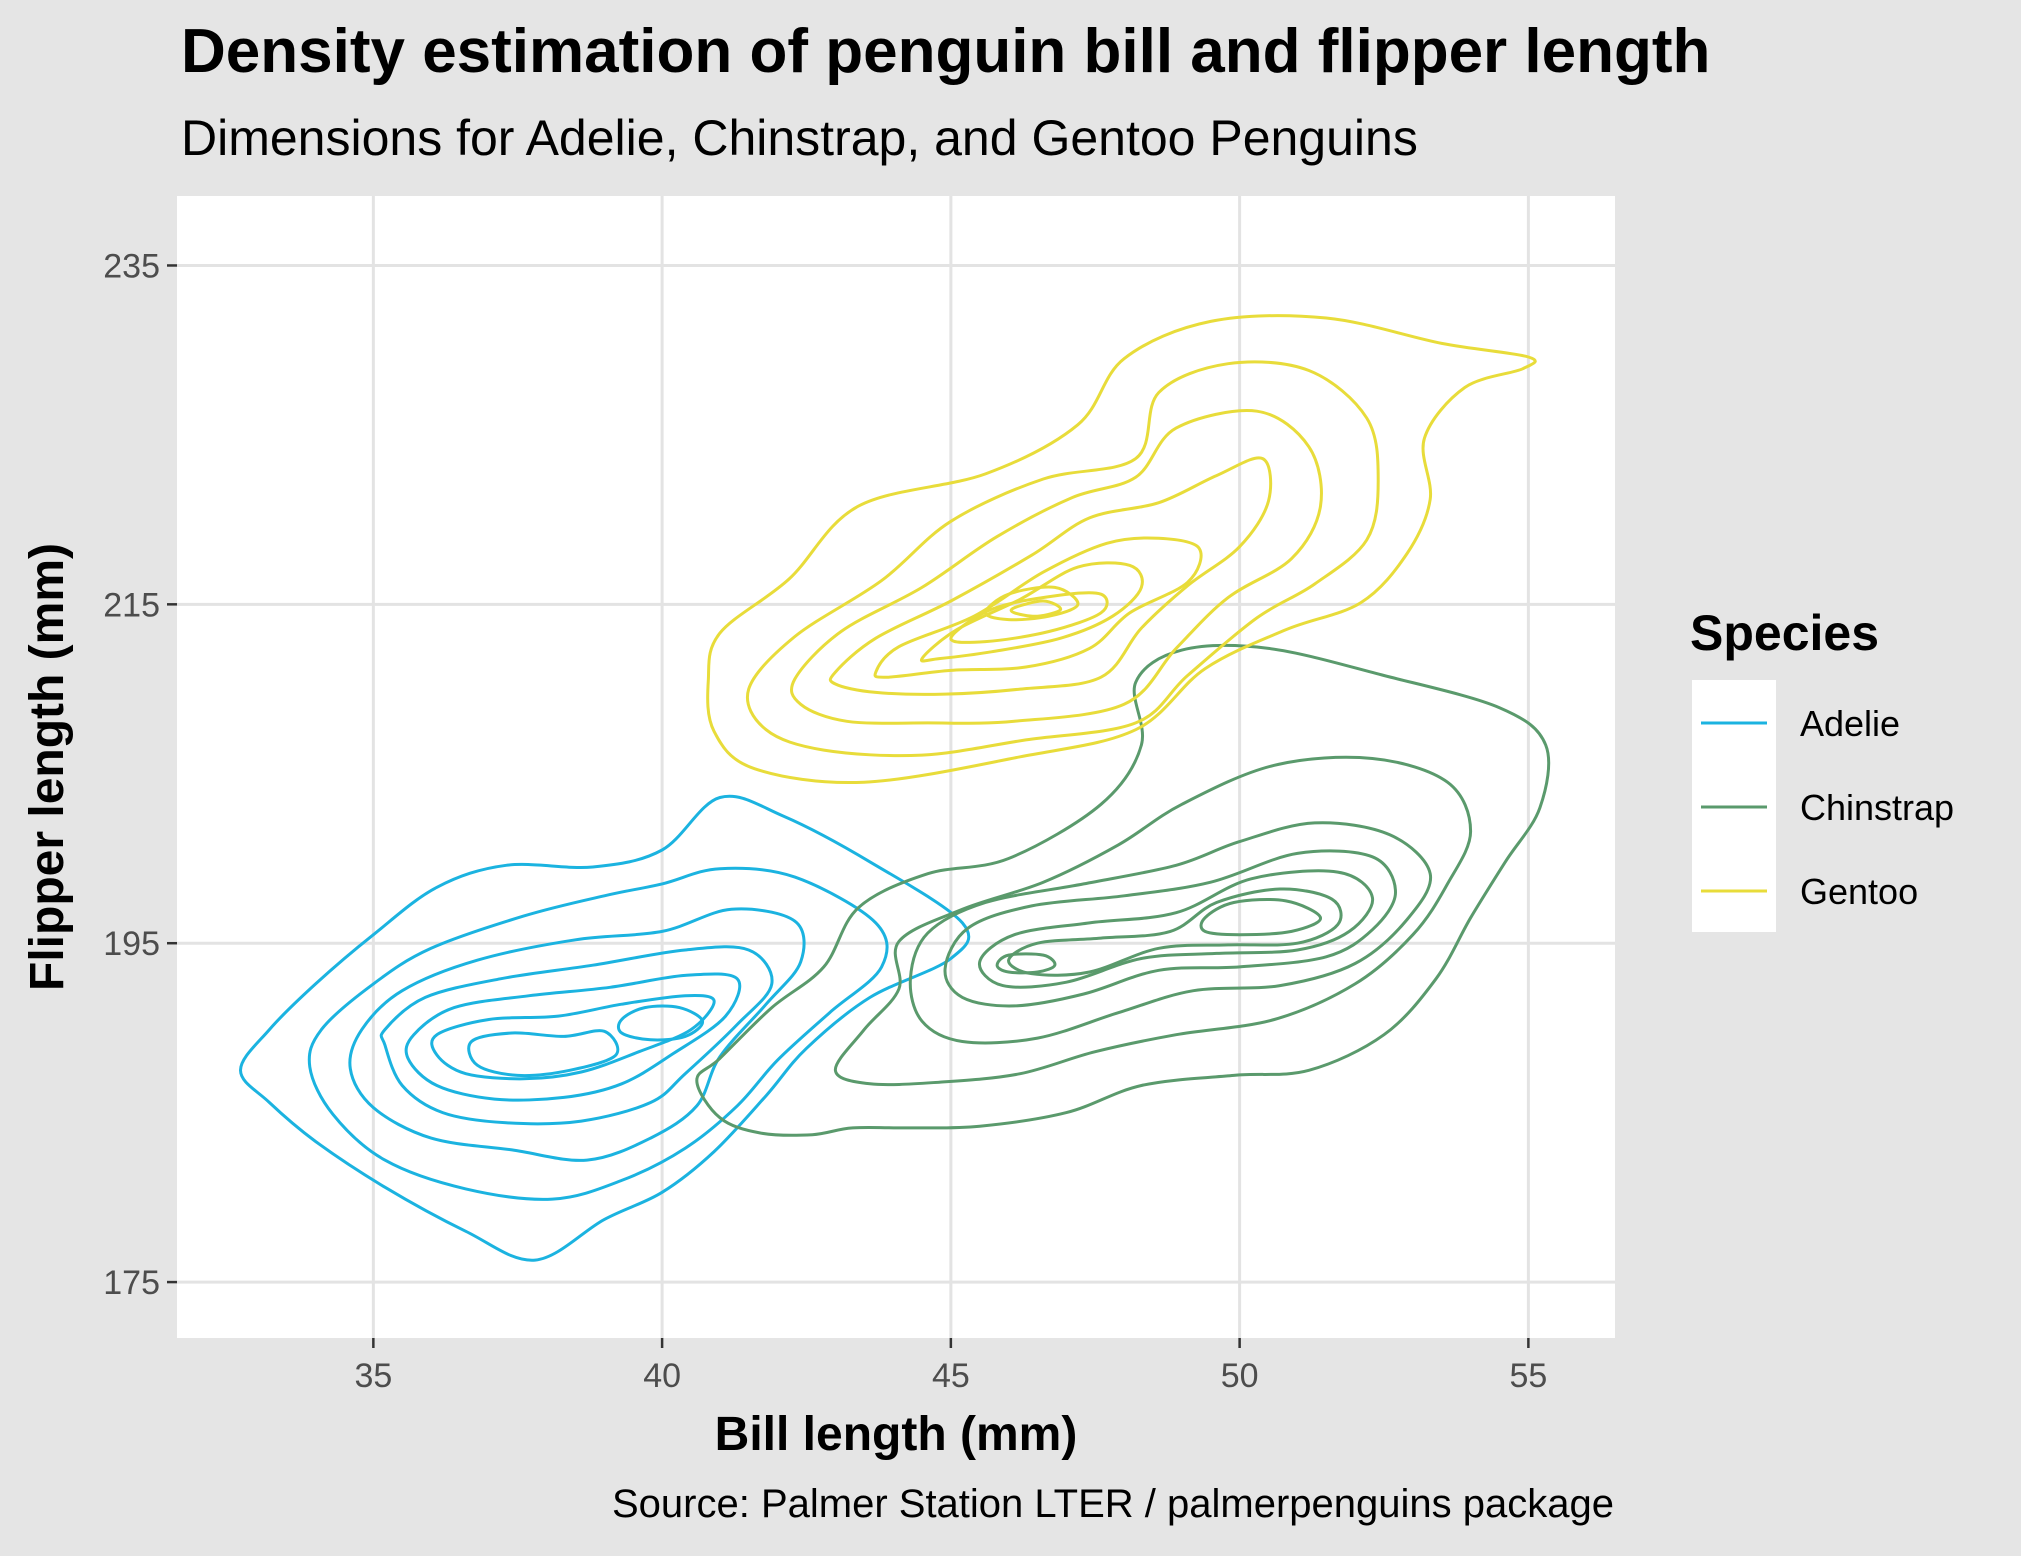  I want to click on x-tick-label: 40, so click(662, 1376).